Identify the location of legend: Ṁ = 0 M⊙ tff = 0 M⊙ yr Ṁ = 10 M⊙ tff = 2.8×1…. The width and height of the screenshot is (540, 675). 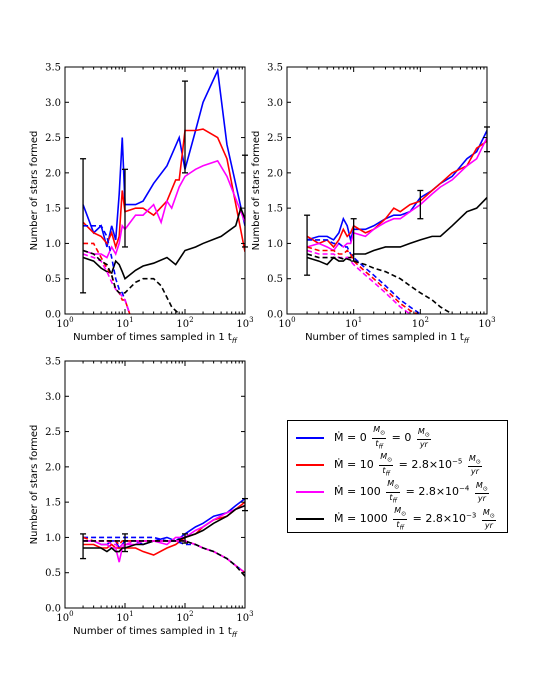
(397, 476).